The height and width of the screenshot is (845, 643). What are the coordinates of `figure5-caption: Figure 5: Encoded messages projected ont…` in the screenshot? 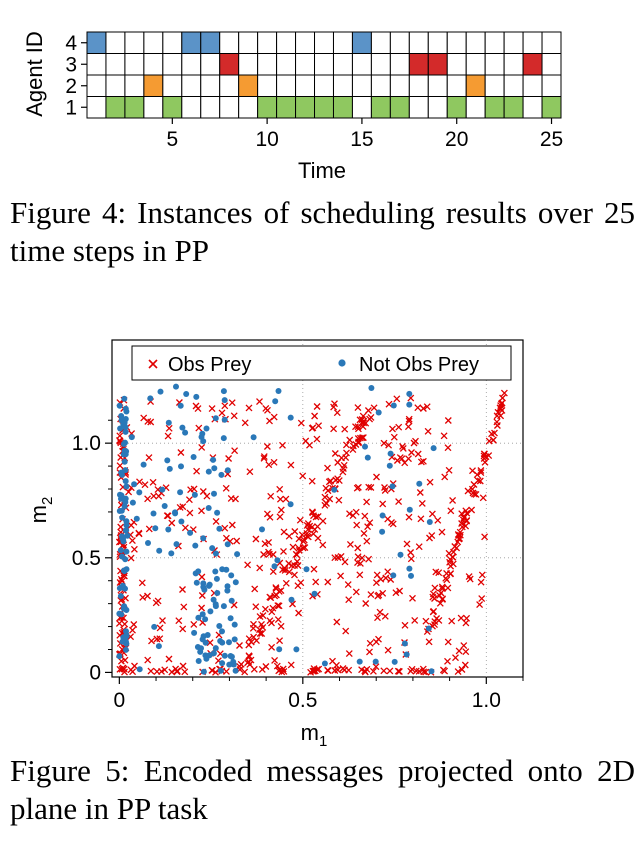 It's located at (322, 789).